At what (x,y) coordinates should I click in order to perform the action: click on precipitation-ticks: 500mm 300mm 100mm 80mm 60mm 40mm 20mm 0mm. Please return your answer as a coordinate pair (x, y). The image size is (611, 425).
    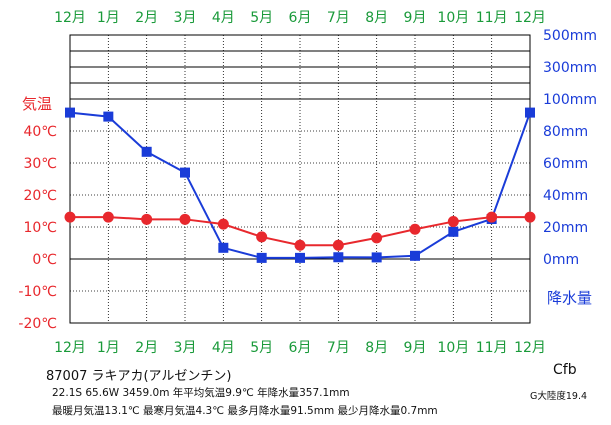
    Looking at the image, I should click on (570, 148).